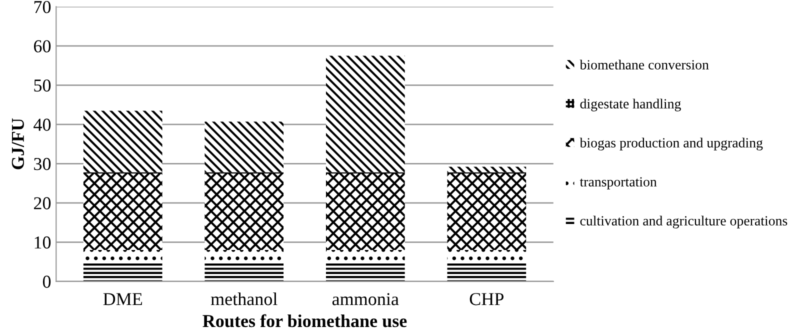  I want to click on x-tick-label: CHP, so click(487, 299).